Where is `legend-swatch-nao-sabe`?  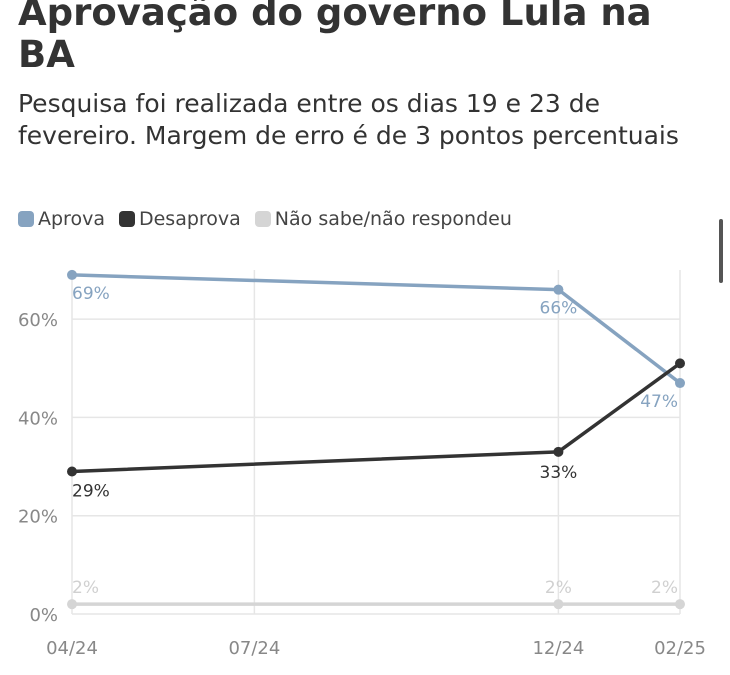
legend-swatch-nao-sabe is located at coordinates (262, 219).